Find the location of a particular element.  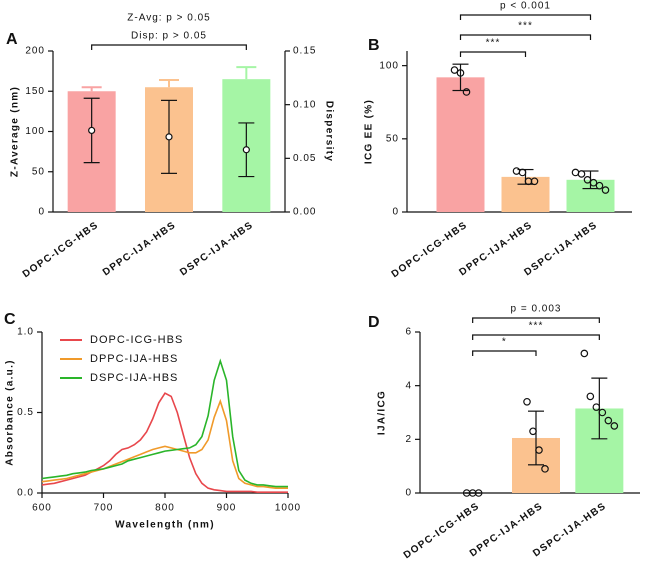

y-axis-label: Z-Average (nm) is located at coordinates (15, 131).